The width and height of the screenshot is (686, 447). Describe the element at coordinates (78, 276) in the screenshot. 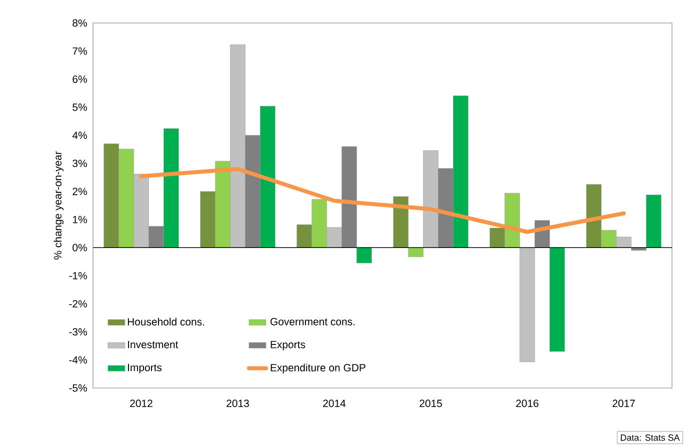

I see `y-tick-label: -1%` at that location.